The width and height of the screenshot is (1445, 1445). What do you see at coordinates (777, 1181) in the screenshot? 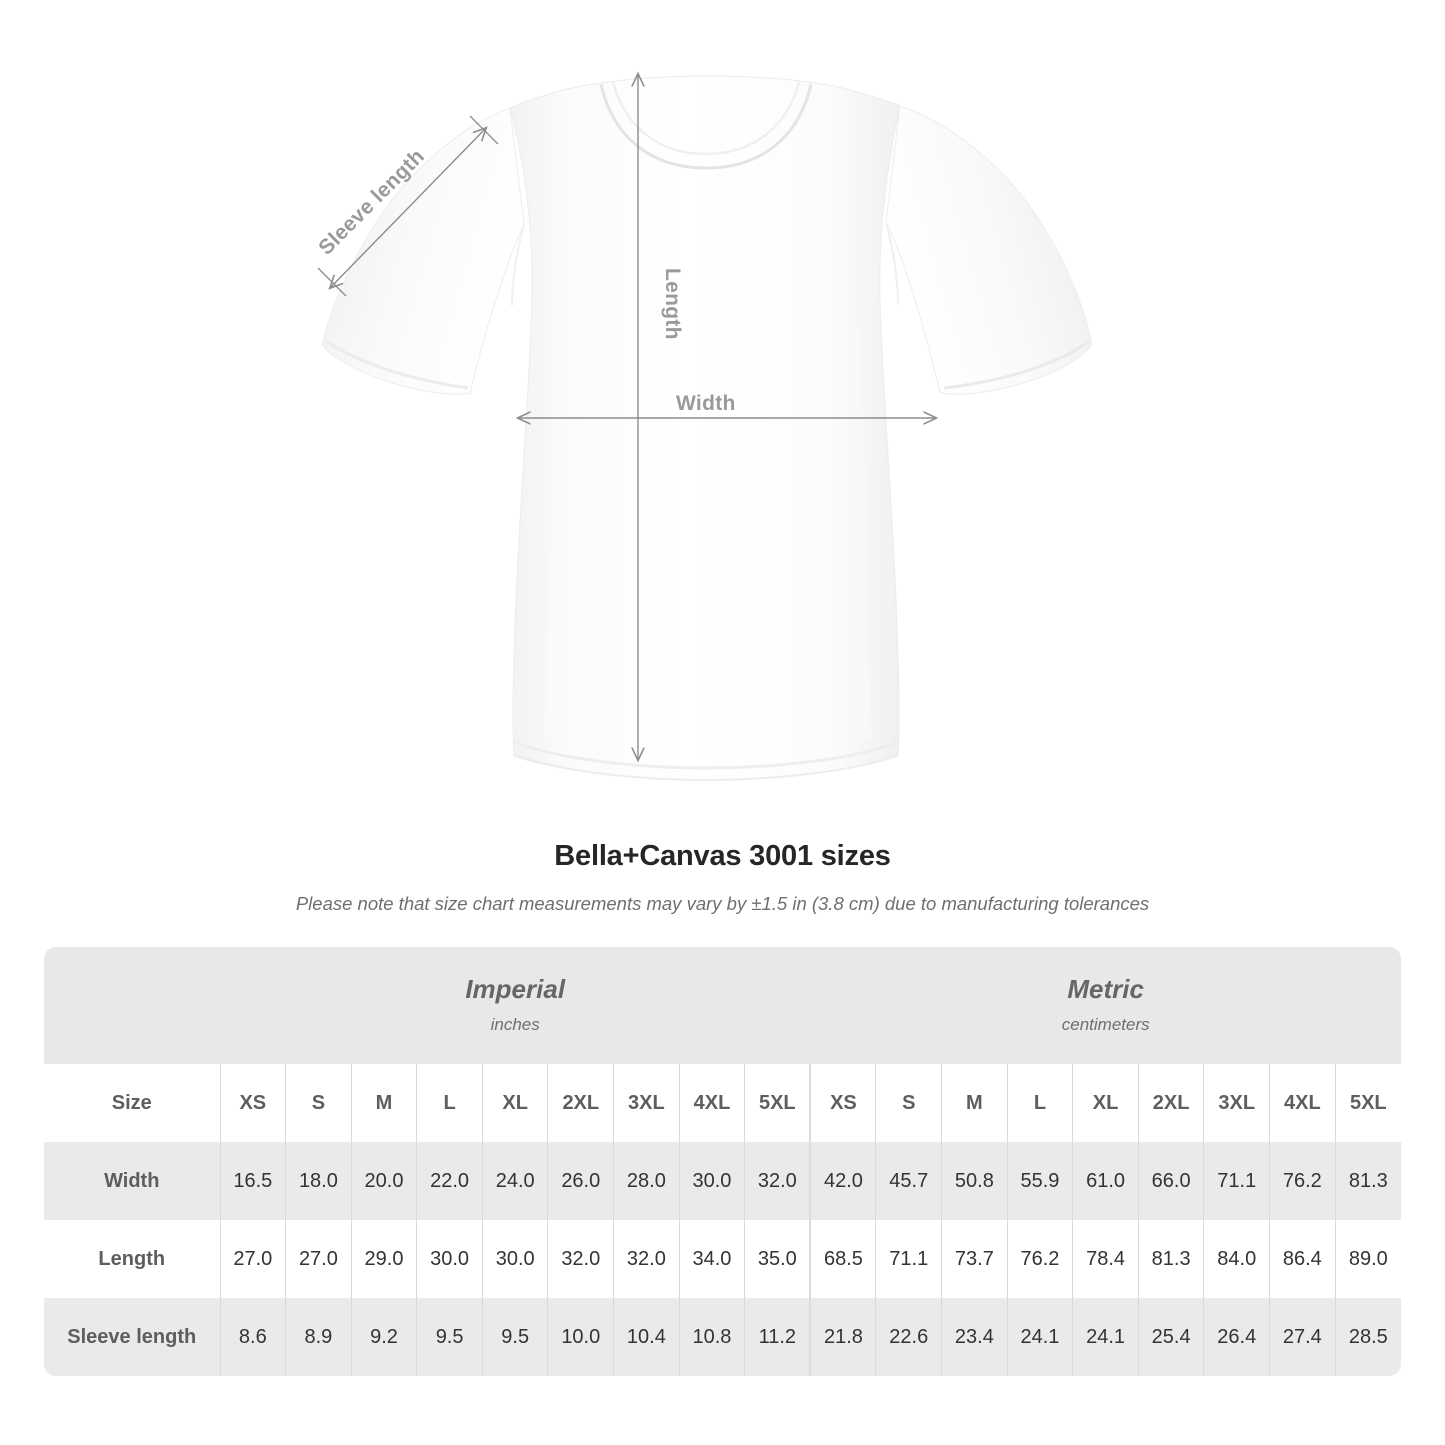
I see `cell-width-imp-5xl: 32.0` at bounding box center [777, 1181].